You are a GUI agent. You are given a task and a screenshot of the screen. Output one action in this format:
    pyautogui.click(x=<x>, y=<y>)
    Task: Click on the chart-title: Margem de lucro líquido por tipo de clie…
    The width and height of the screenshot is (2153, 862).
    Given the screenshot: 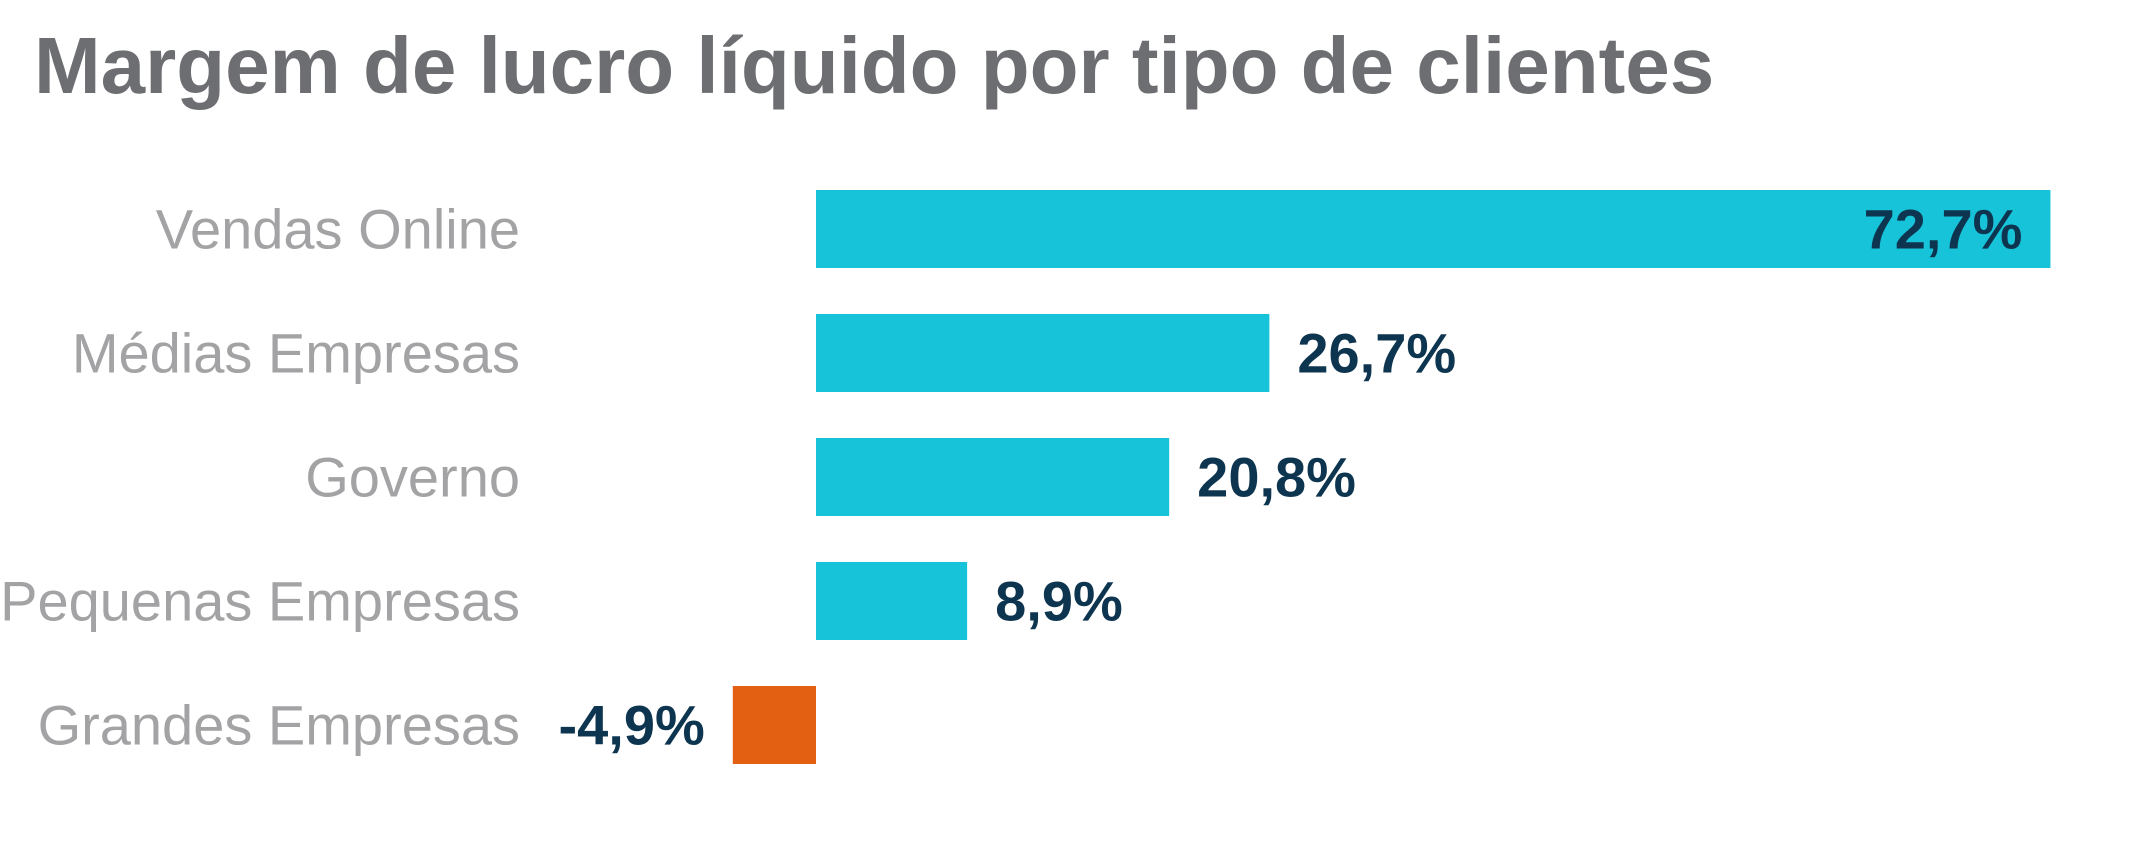 What is the action you would take?
    pyautogui.click(x=874, y=65)
    